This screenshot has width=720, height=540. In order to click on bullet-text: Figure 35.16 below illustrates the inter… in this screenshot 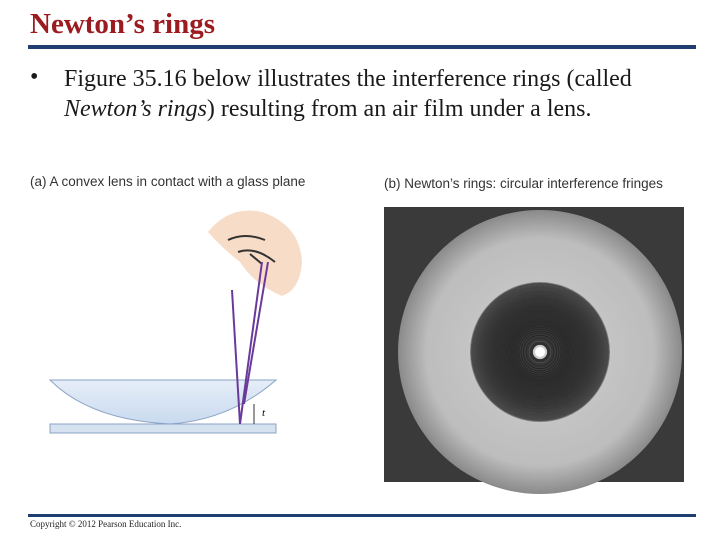, I will do `click(364, 94)`.